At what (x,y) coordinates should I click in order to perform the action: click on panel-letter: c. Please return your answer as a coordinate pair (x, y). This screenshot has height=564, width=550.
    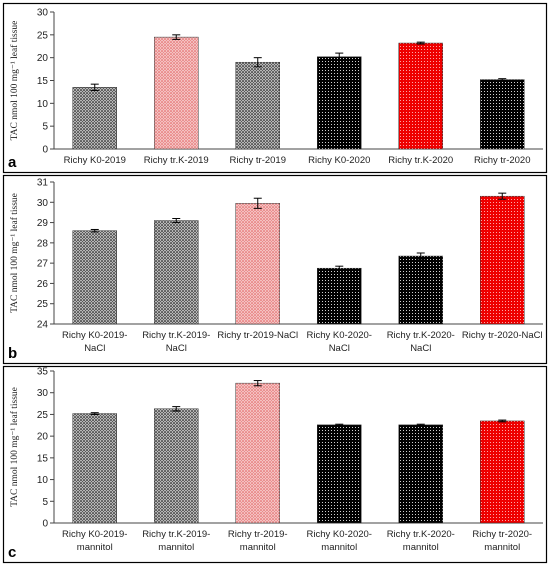
    Looking at the image, I should click on (12, 552).